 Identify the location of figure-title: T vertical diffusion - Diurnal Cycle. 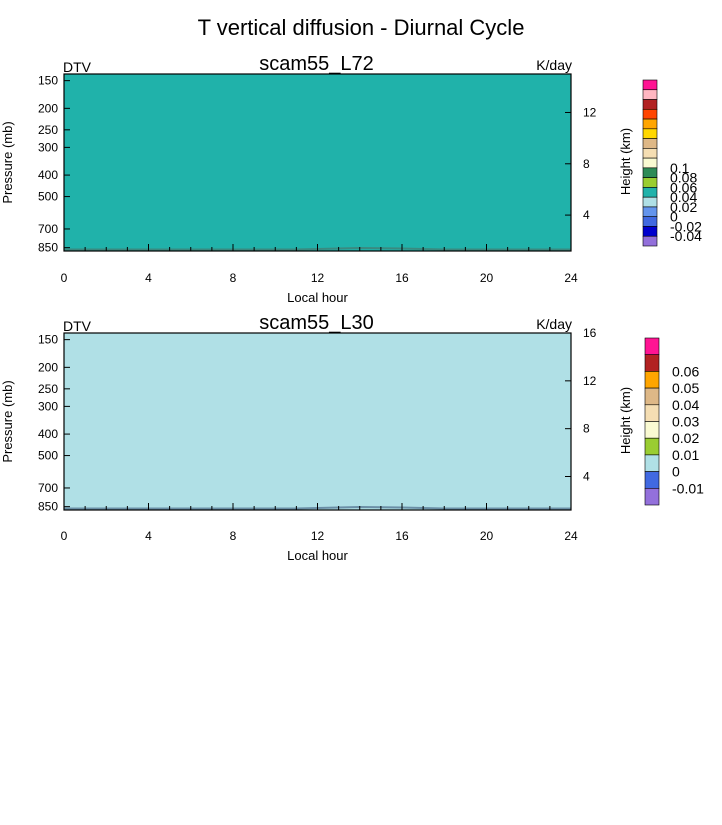
(361, 27).